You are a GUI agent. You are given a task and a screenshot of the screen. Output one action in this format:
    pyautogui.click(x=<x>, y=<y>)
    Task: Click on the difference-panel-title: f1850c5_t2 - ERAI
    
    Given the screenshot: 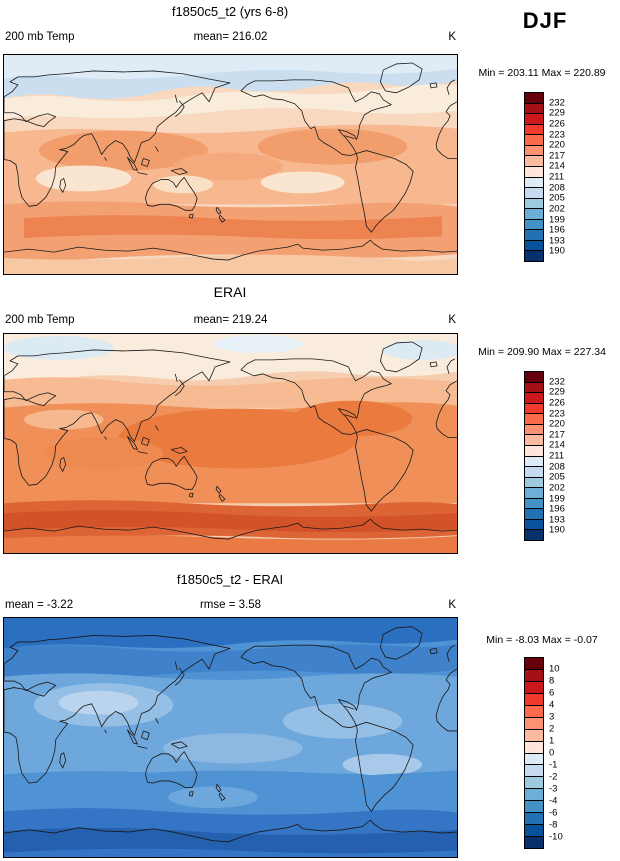 What is the action you would take?
    pyautogui.click(x=230, y=579)
    